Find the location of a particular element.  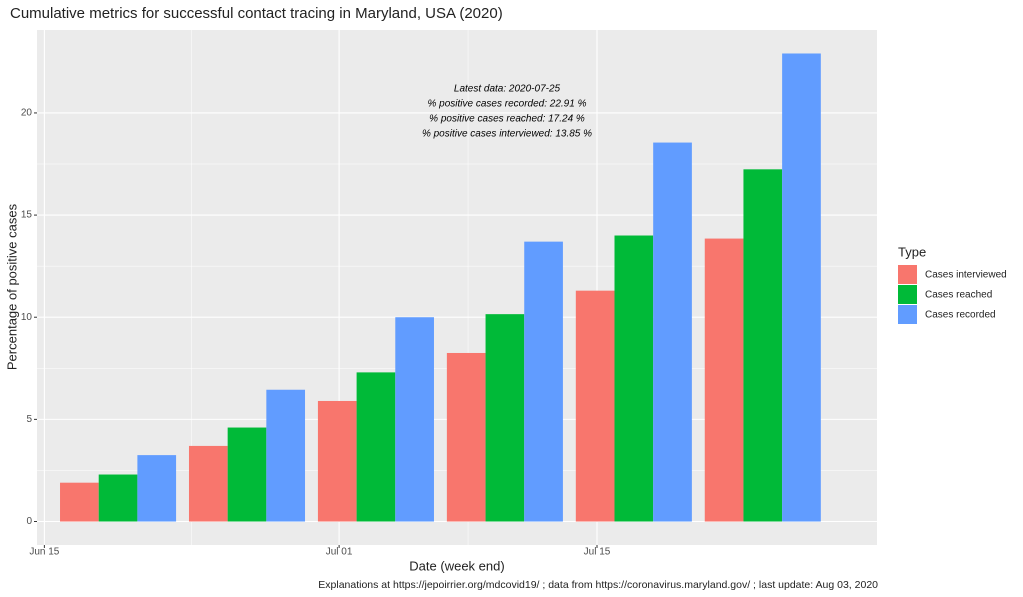

x-axis-title: Date (week end) is located at coordinates (456, 565).